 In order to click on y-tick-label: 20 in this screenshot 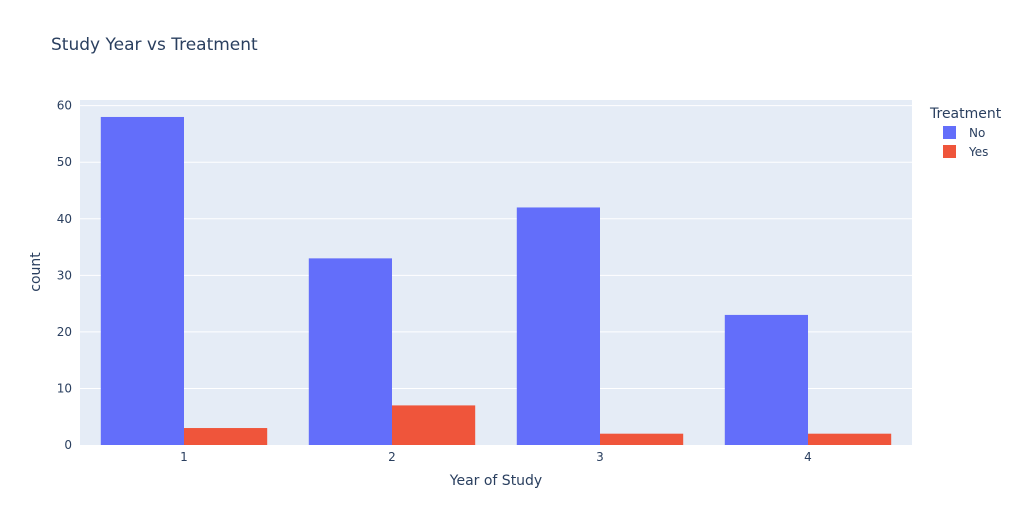, I will do `click(64, 332)`.